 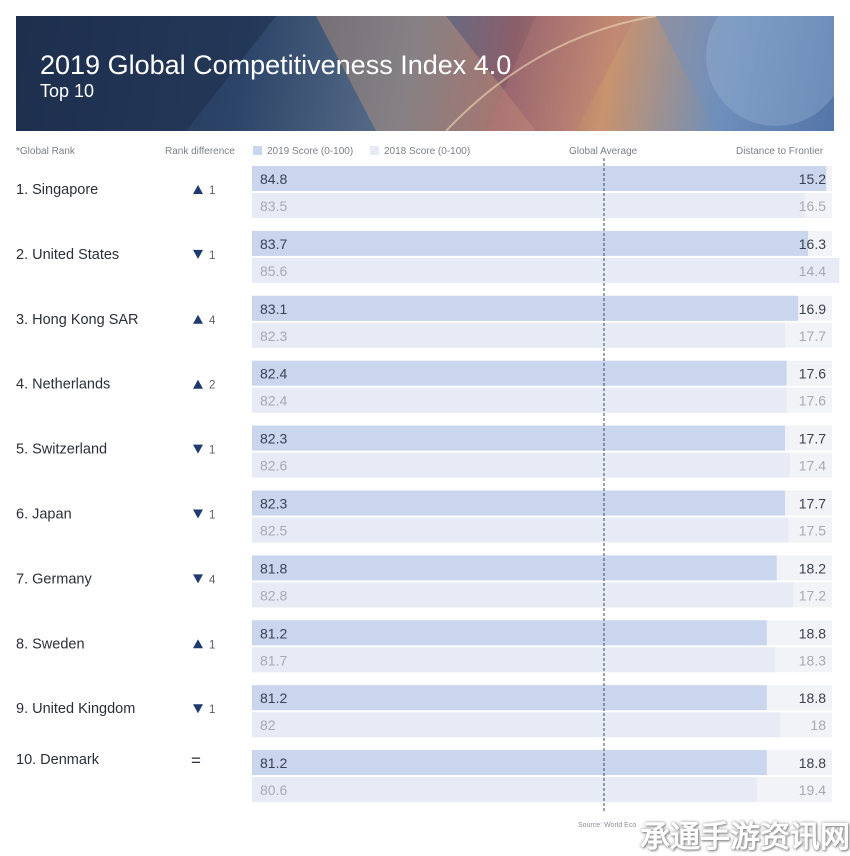 What do you see at coordinates (273, 206) in the screenshot?
I see `score-2018-label: 83.5` at bounding box center [273, 206].